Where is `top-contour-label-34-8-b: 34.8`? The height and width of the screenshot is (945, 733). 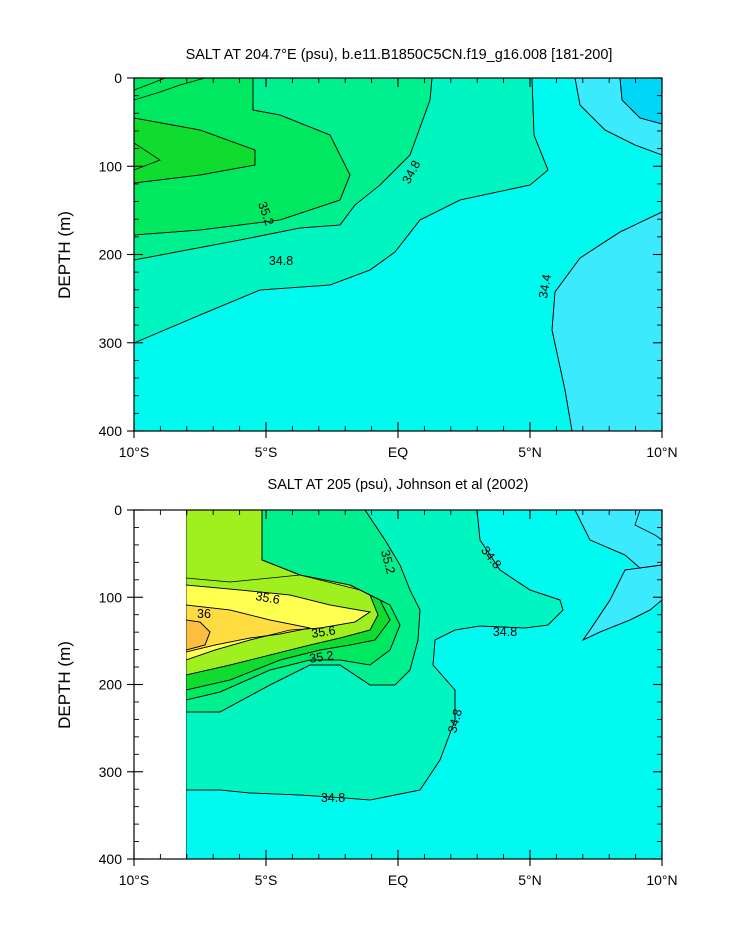
top-contour-label-34-8-b: 34.8 is located at coordinates (281, 261).